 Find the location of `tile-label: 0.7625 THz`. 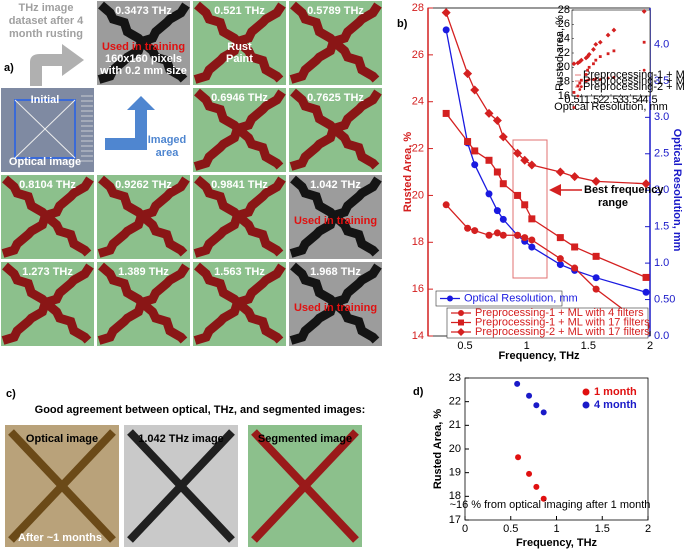

tile-label: 0.7625 THz is located at coordinates (335, 98).